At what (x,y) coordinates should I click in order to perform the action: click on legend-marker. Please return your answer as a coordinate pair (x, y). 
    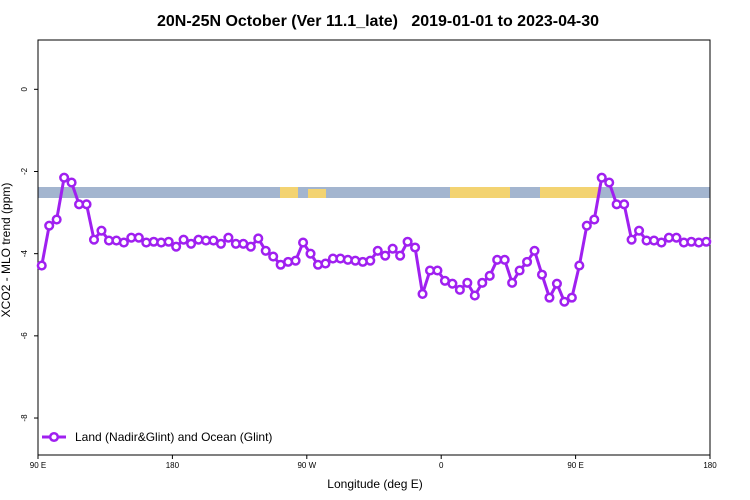
    Looking at the image, I should click on (54, 437).